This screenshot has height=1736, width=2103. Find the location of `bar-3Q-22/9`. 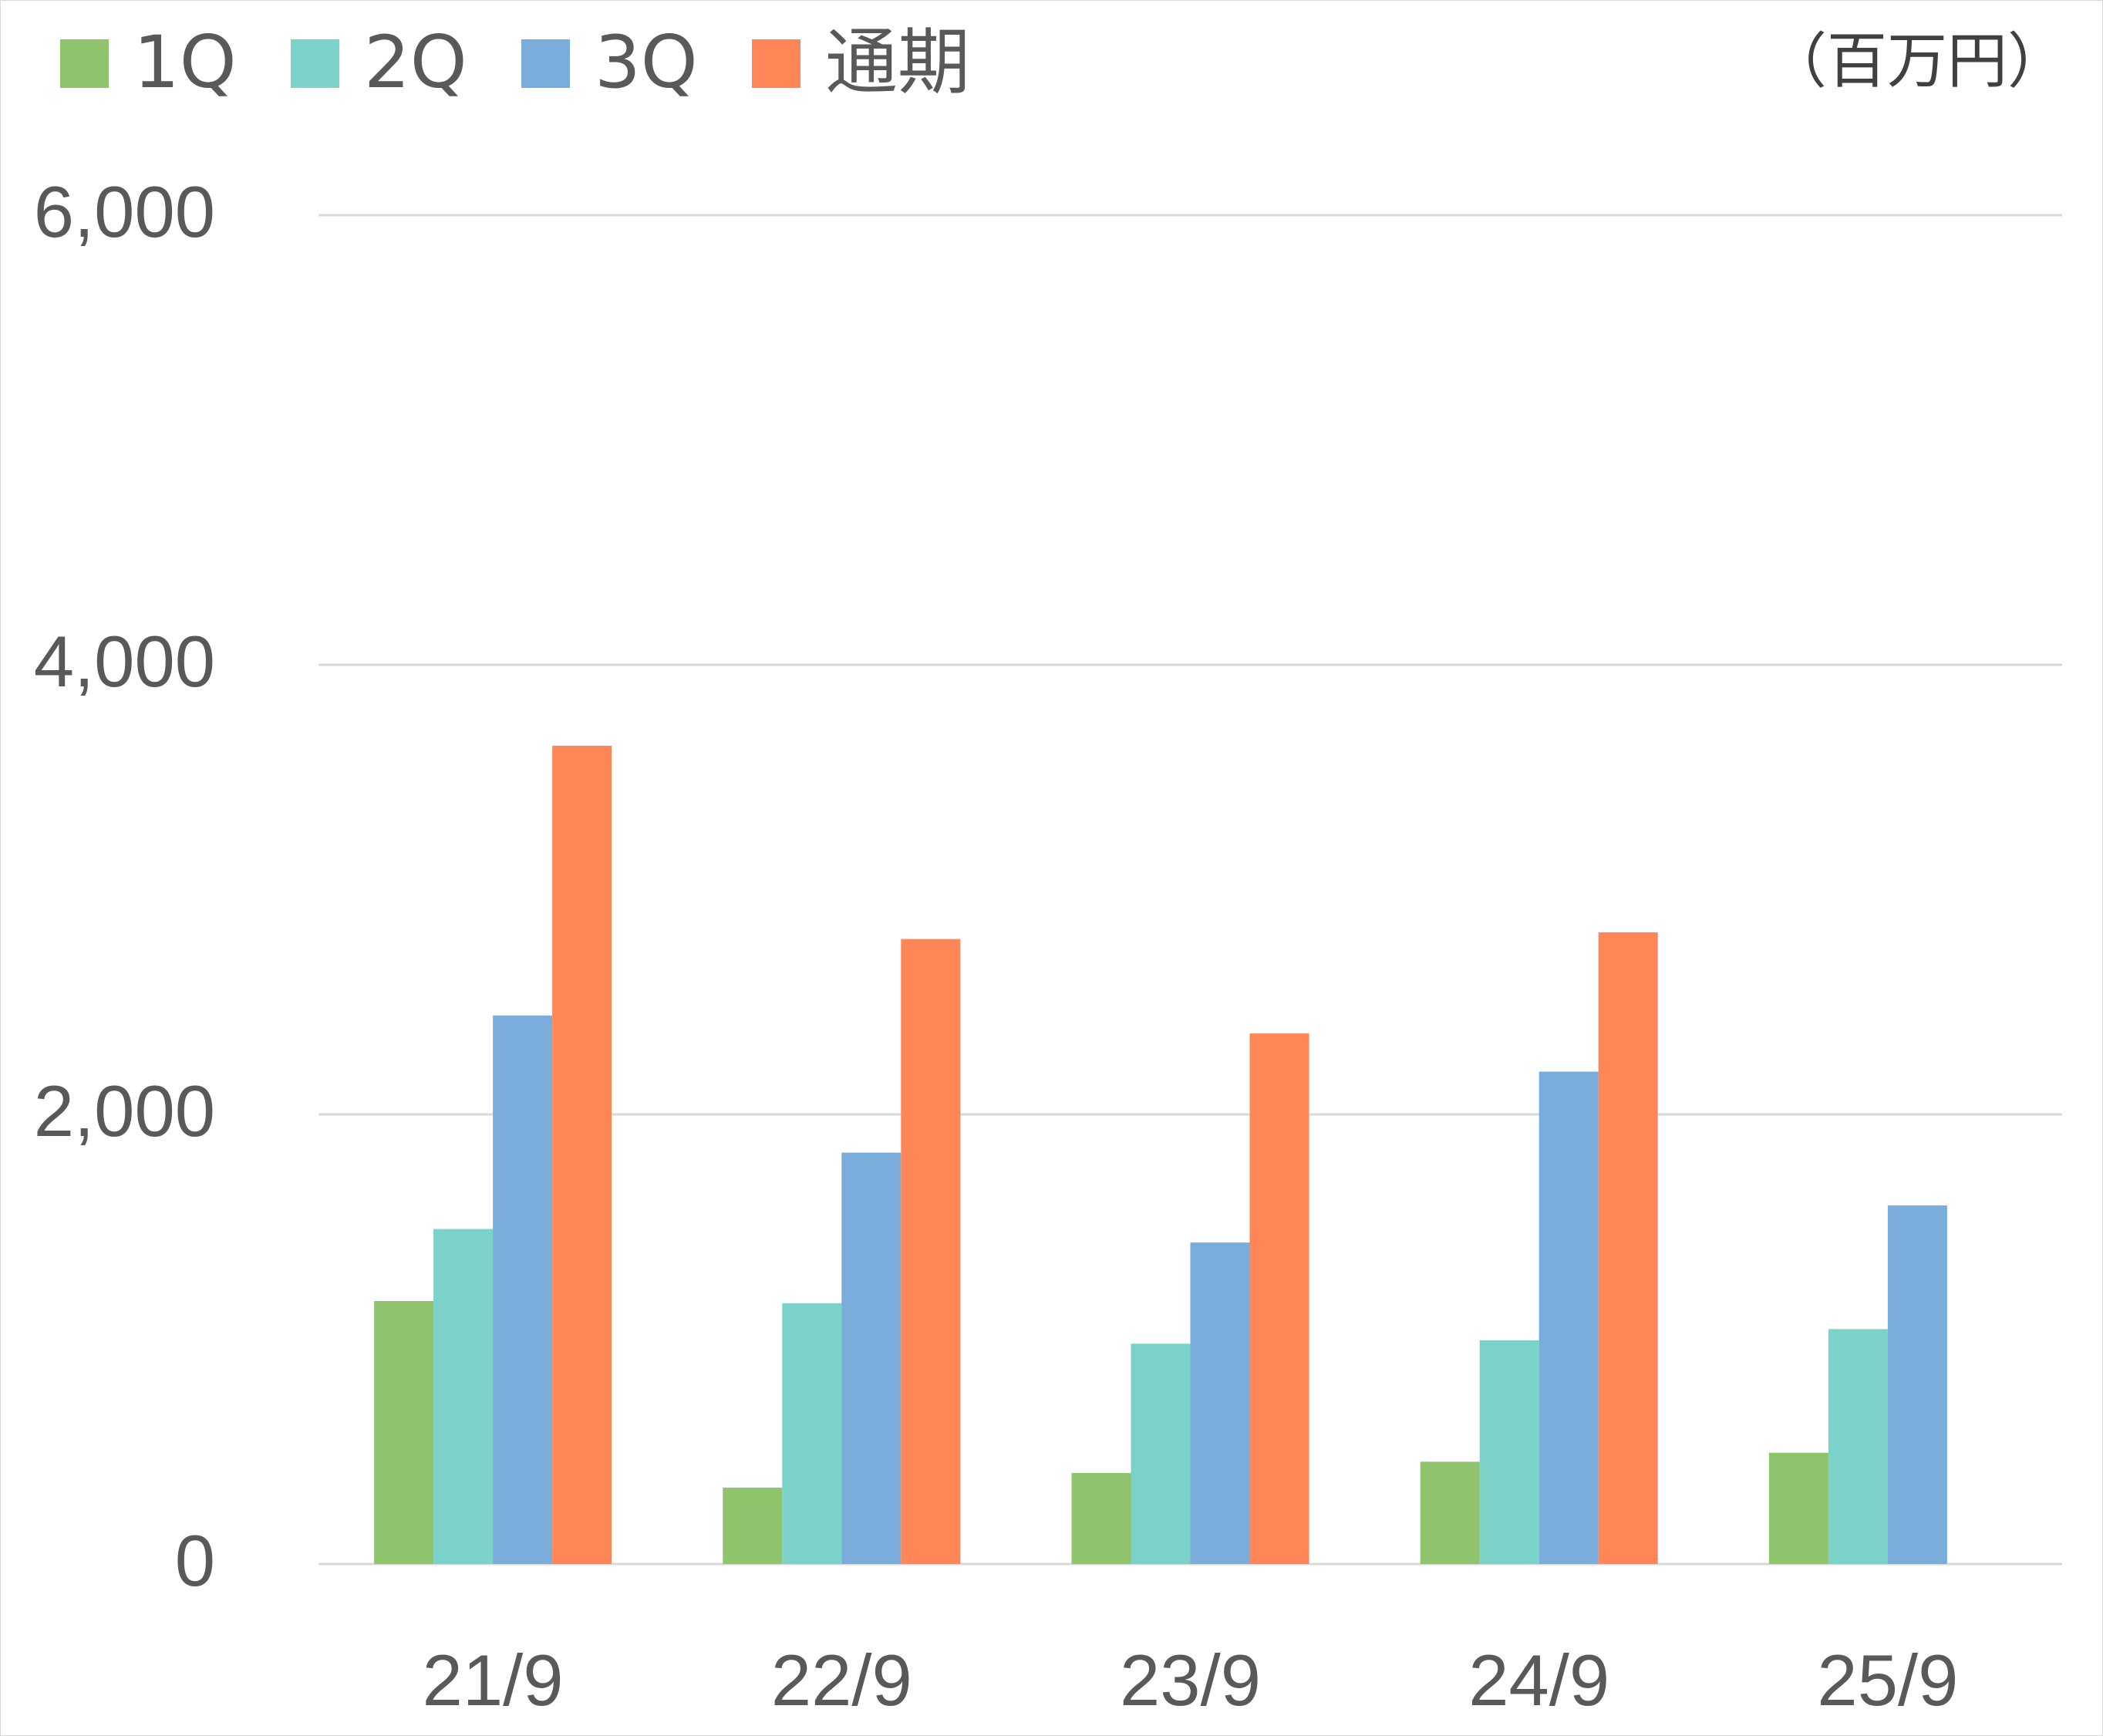

bar-3Q-22/9 is located at coordinates (872, 1358).